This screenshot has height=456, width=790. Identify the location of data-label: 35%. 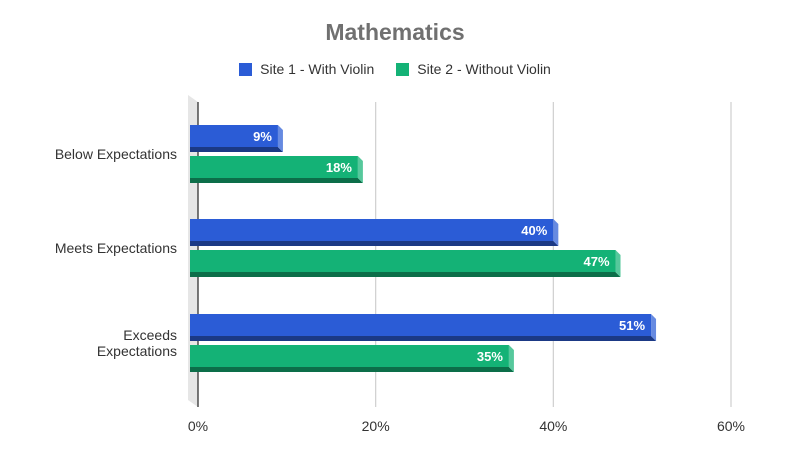
(490, 356).